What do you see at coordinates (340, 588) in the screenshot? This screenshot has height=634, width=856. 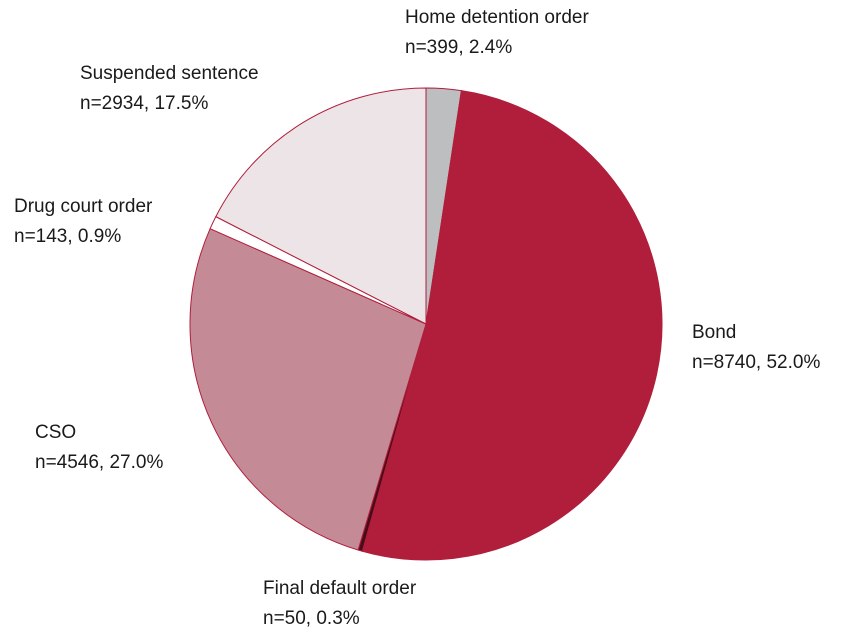 I see `slice-label: Final default order` at bounding box center [340, 588].